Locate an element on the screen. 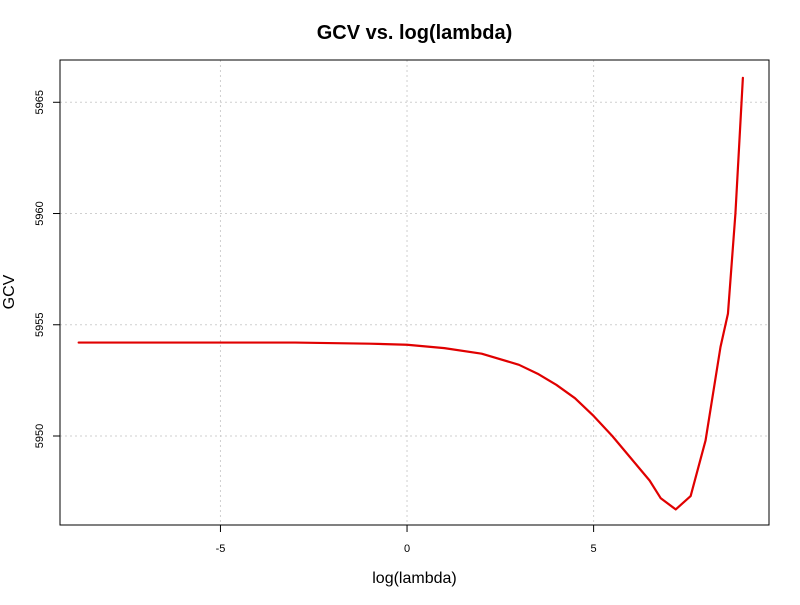 The height and width of the screenshot is (605, 800). y-tick-label: 5950 is located at coordinates (40, 436).